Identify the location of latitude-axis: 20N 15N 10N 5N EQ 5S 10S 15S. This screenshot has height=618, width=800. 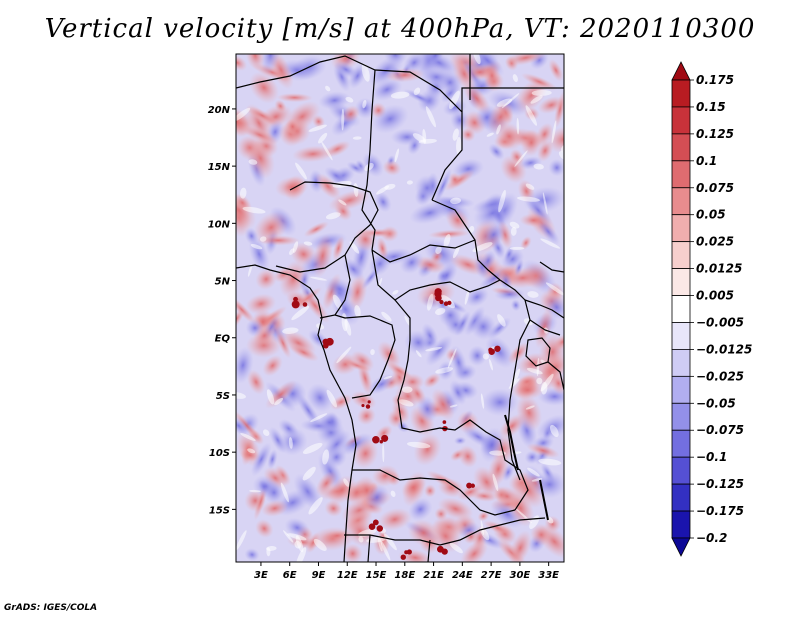
(222, 310).